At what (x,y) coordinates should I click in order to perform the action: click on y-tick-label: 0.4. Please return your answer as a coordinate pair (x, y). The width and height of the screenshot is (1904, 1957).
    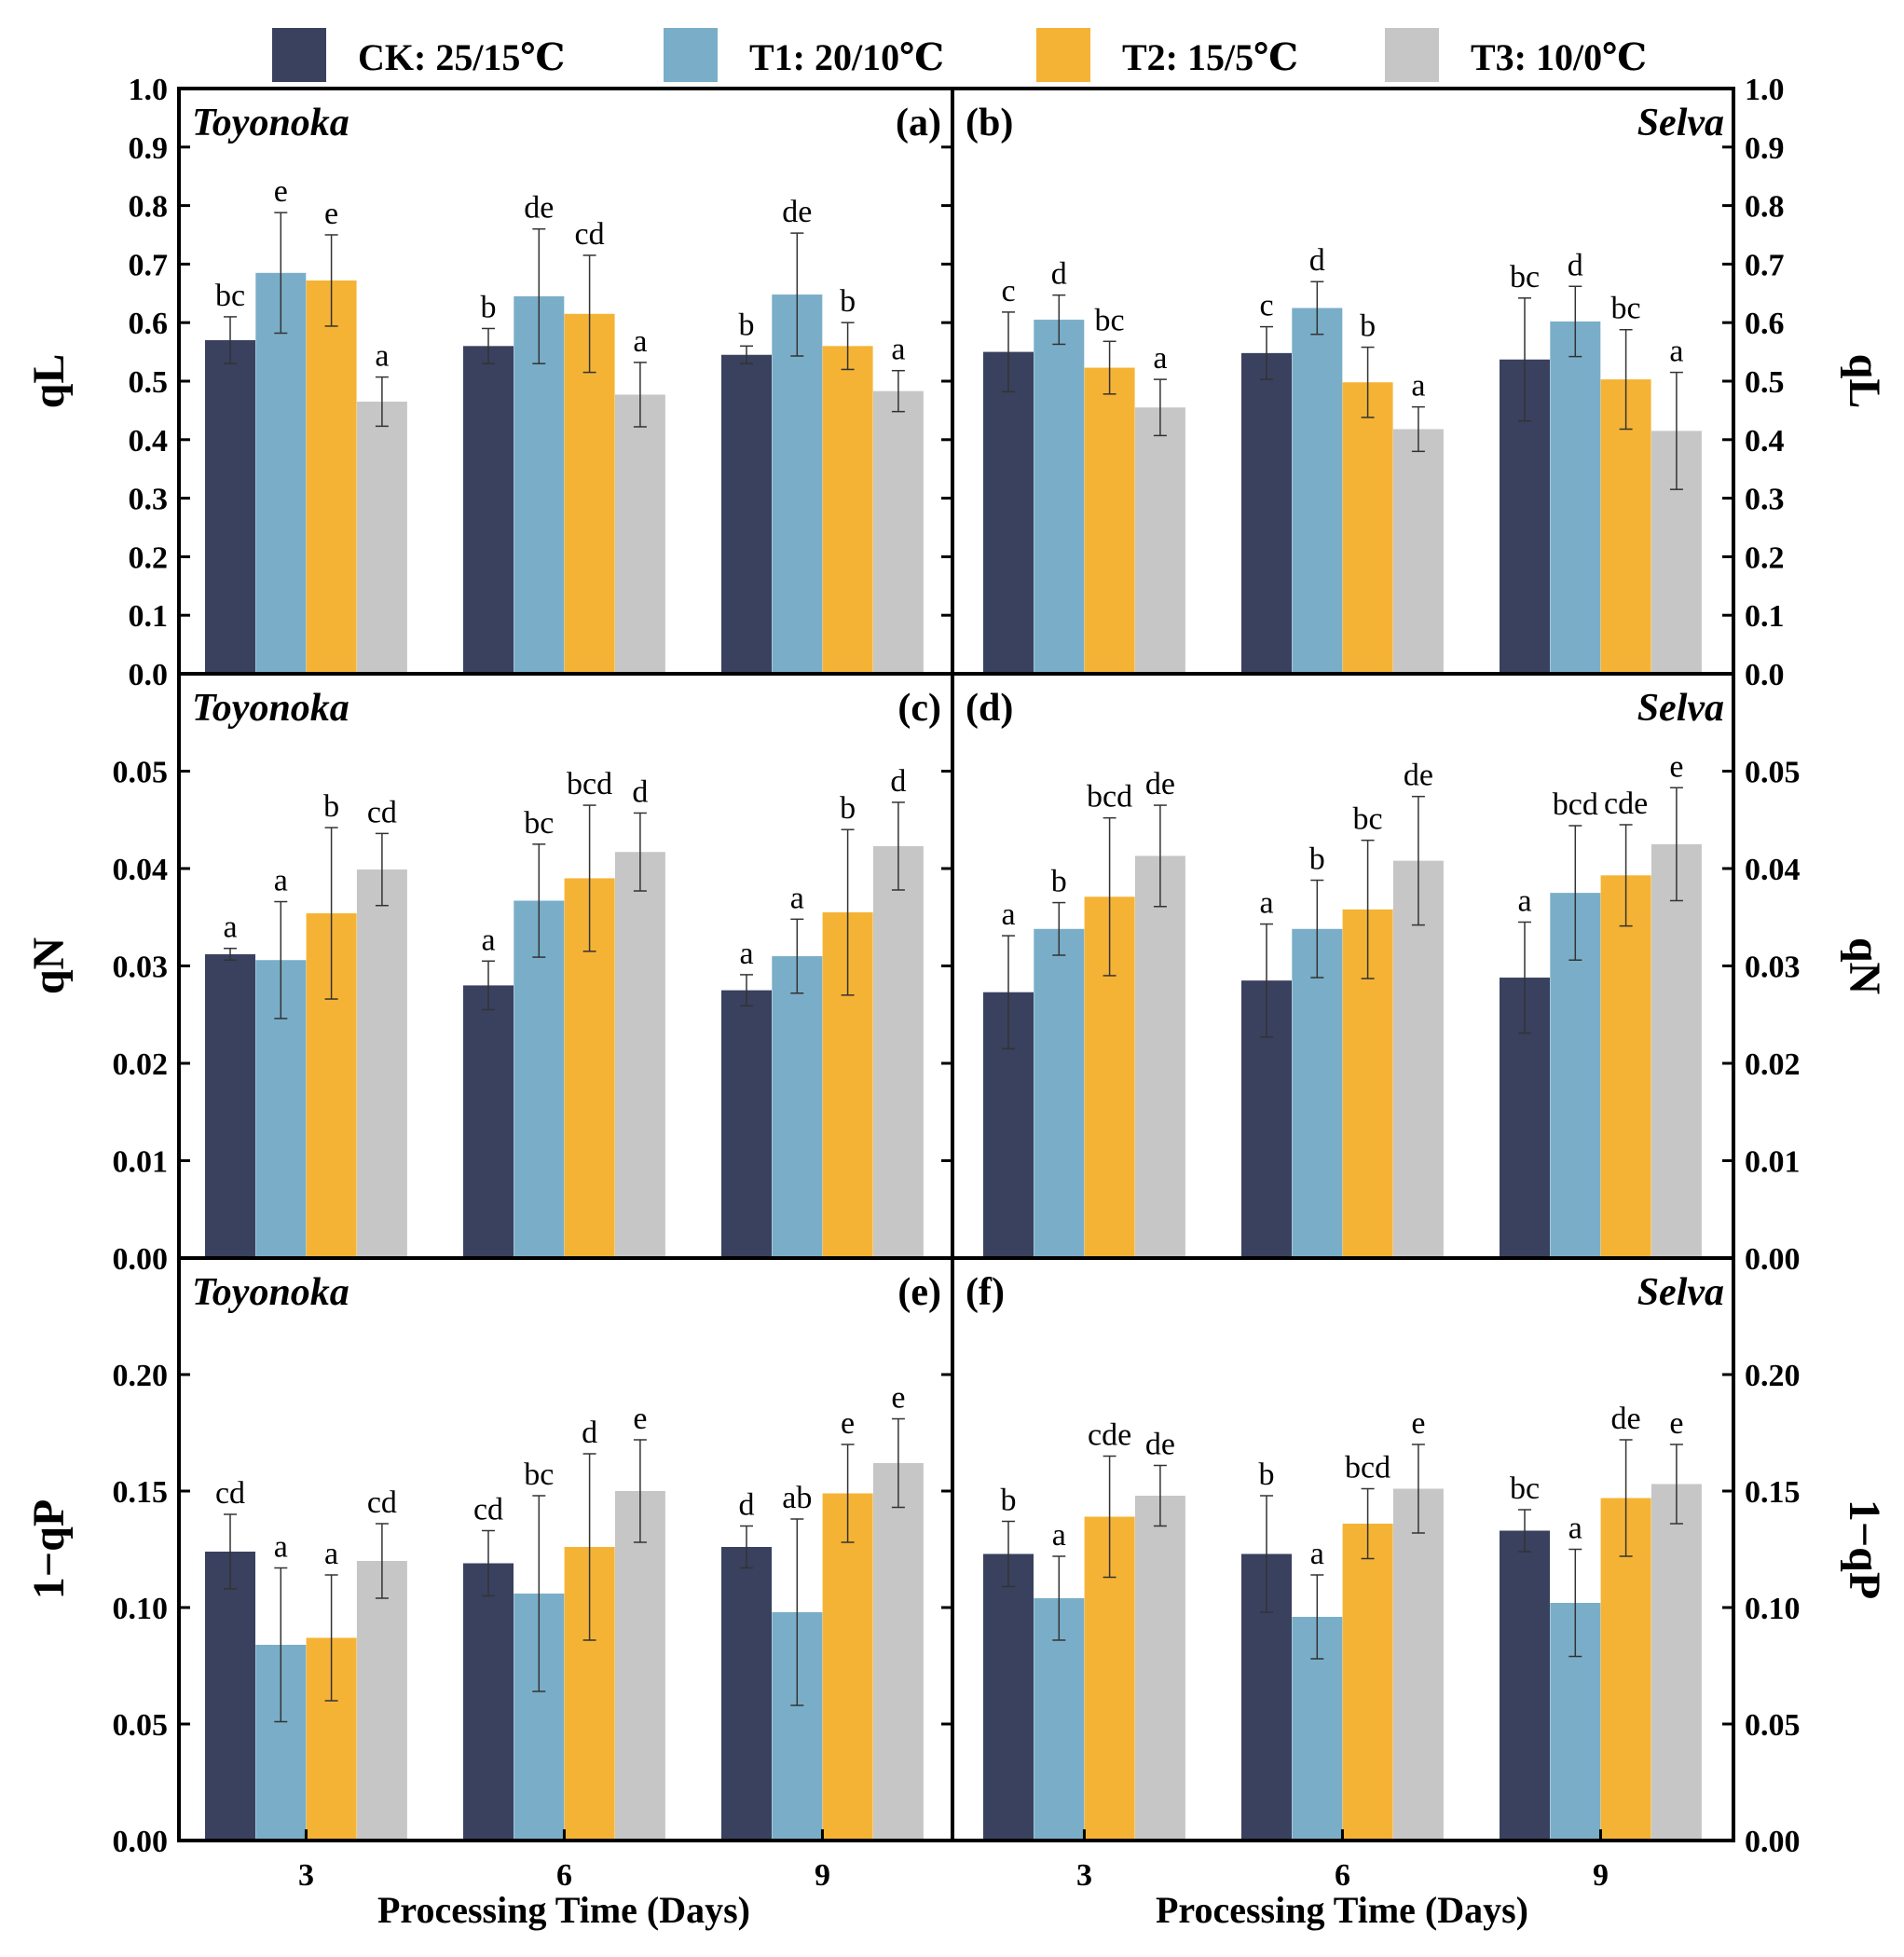
    Looking at the image, I should click on (149, 441).